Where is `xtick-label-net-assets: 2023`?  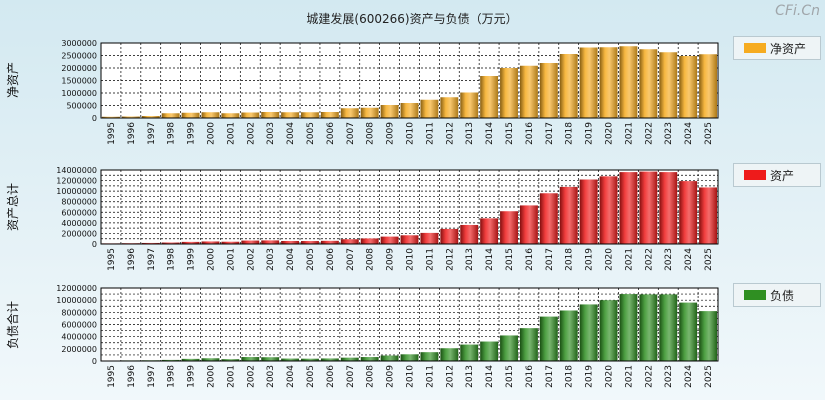
xtick-label-net-assets: 2023 is located at coordinates (669, 133).